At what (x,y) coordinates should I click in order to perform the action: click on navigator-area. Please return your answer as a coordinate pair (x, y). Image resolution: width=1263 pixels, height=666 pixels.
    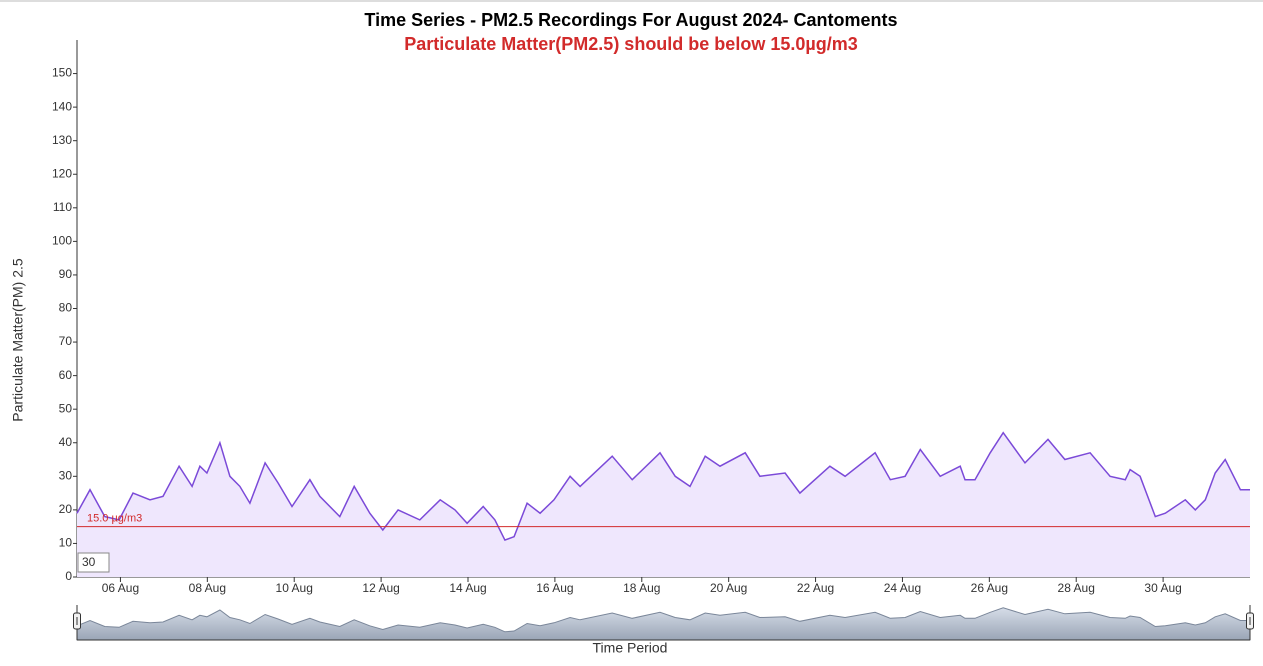
    Looking at the image, I should click on (663, 624).